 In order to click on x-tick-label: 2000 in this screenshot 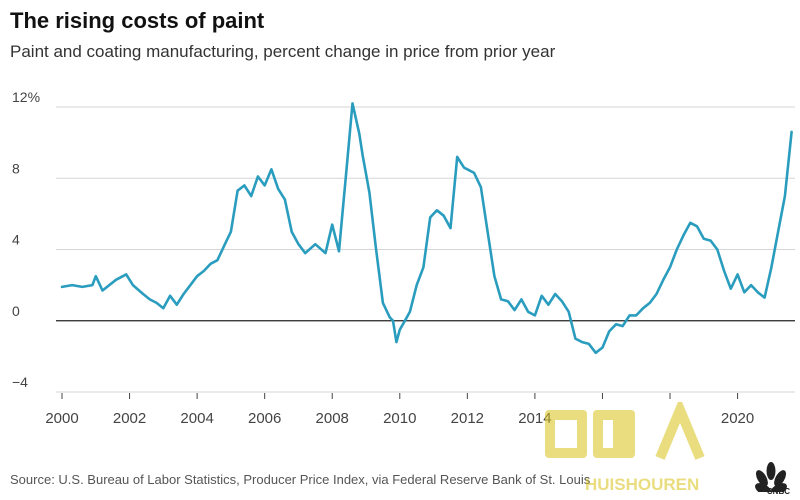, I will do `click(61, 418)`.